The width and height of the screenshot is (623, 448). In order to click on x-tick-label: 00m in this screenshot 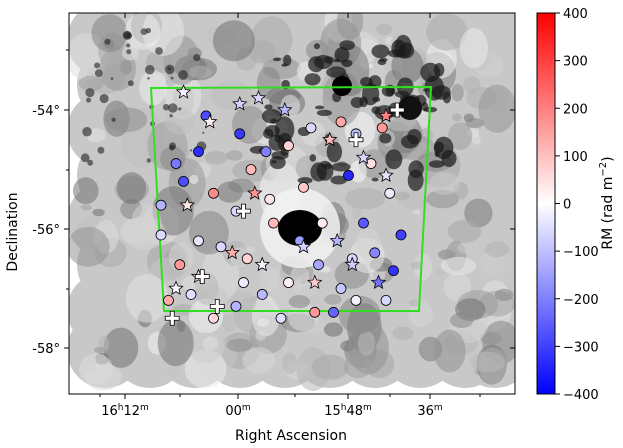, I will do `click(237, 411)`.